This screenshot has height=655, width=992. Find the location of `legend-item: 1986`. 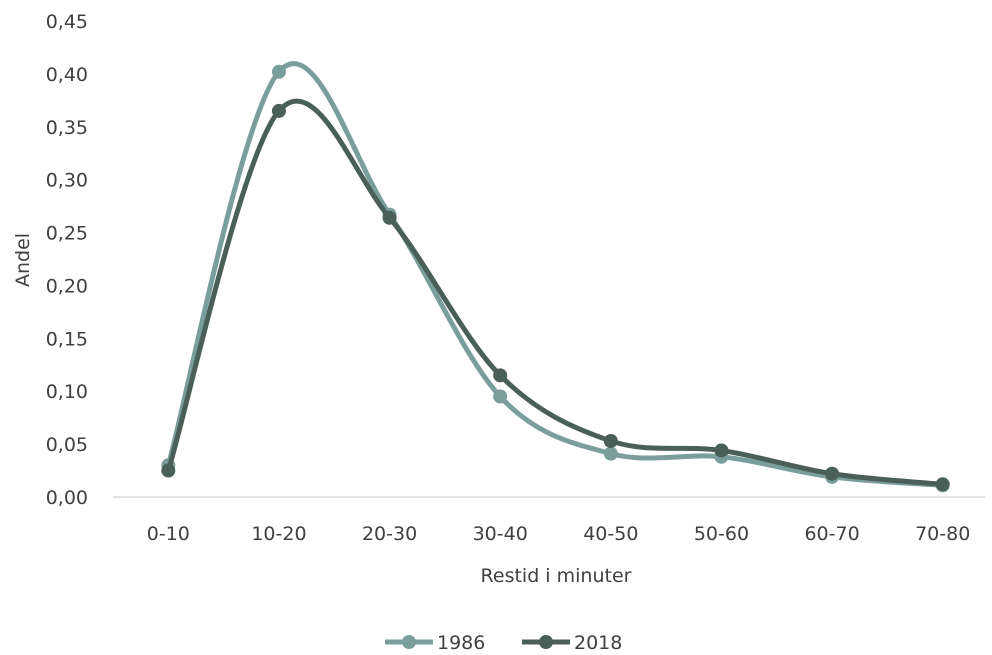

legend-item: 1986 is located at coordinates (435, 643).